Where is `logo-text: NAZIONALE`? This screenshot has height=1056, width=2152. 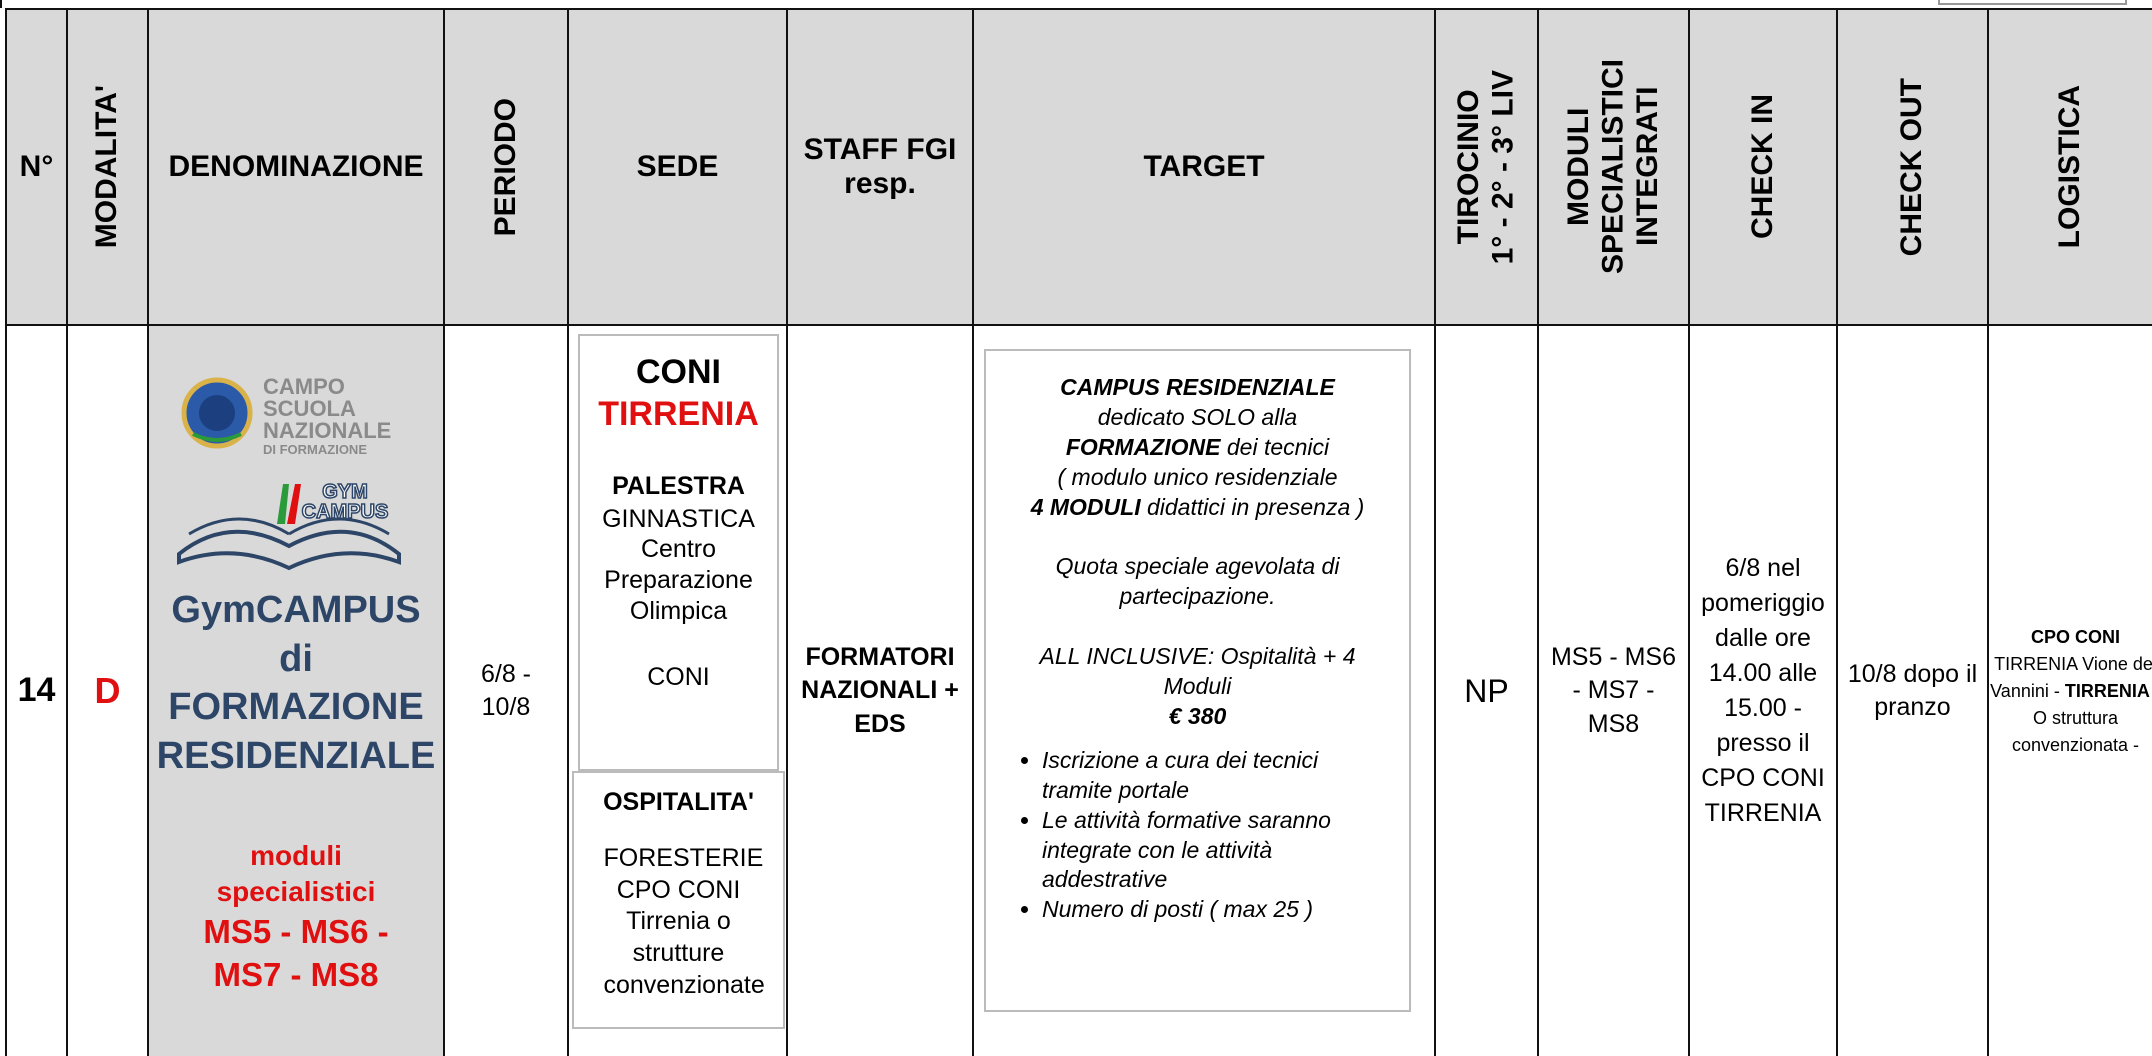
logo-text: NAZIONALE is located at coordinates (327, 430).